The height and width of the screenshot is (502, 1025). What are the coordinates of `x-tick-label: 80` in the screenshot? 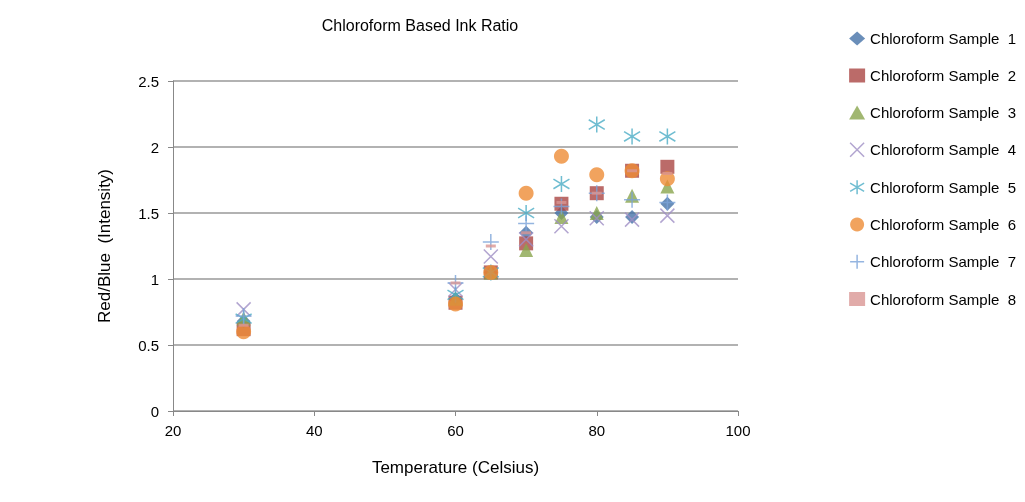 It's located at (597, 430).